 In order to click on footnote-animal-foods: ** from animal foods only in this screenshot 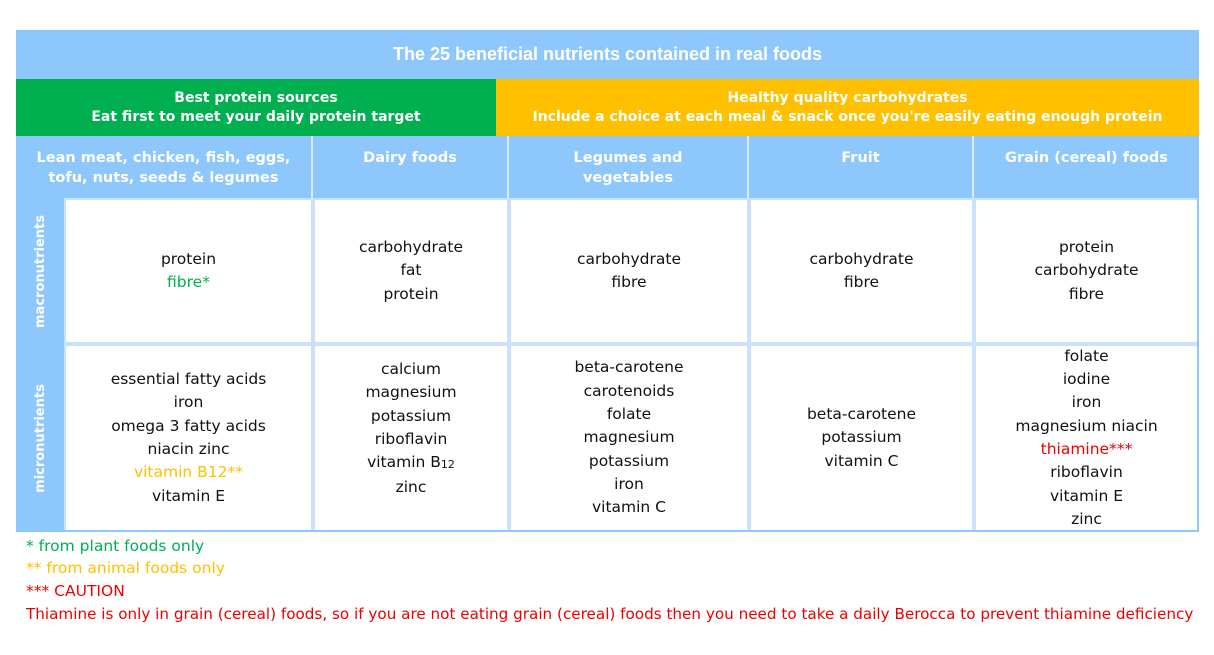, I will do `click(125, 568)`.